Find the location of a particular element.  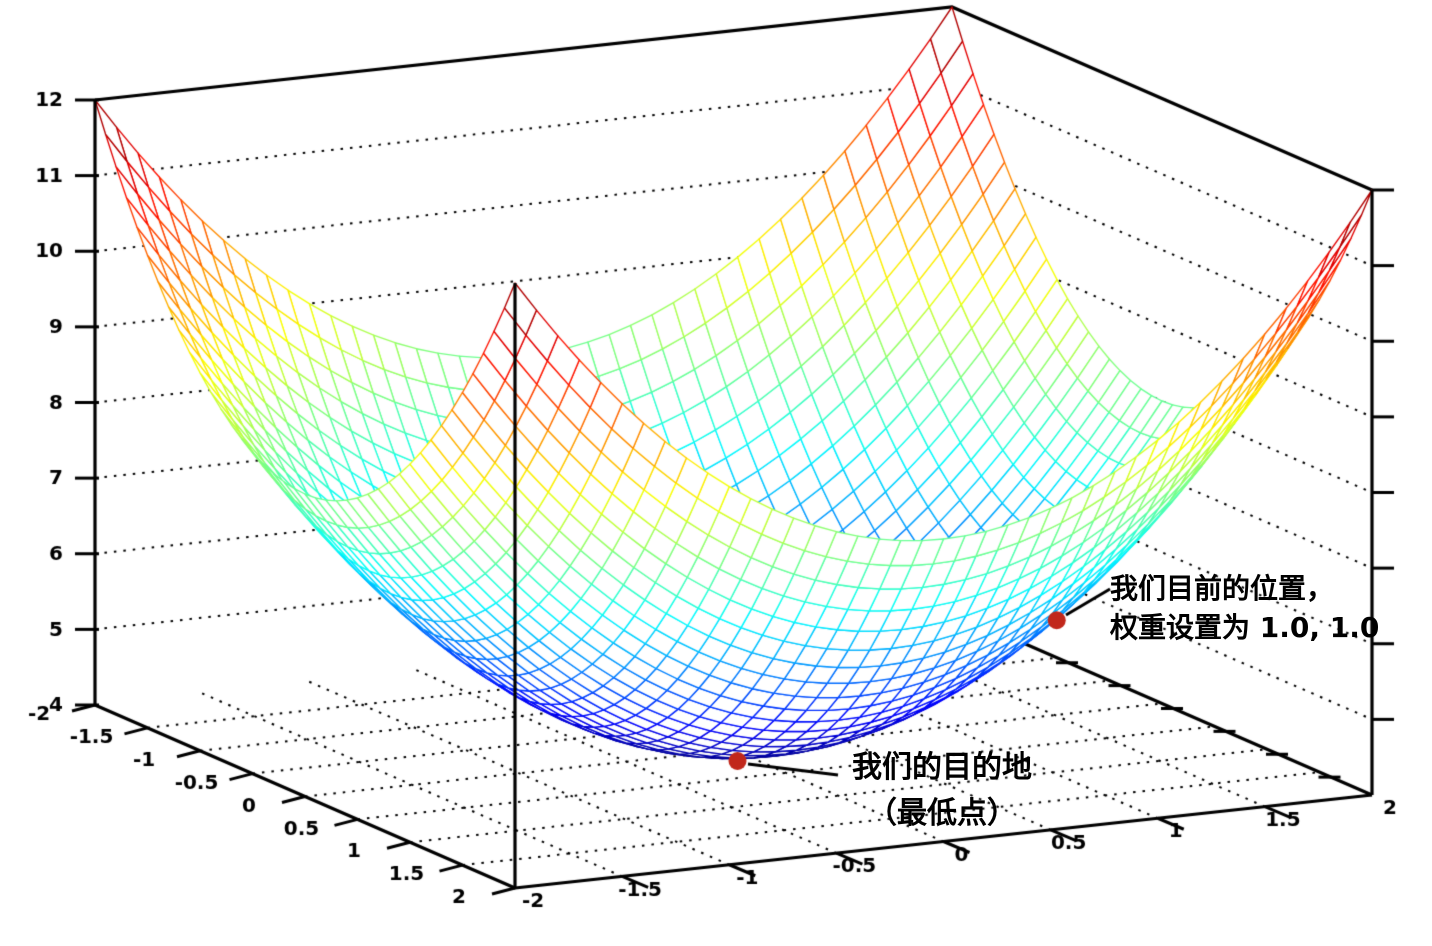

annotation-current-position-line-1: 我们目前的位置， is located at coordinates (1222, 588).